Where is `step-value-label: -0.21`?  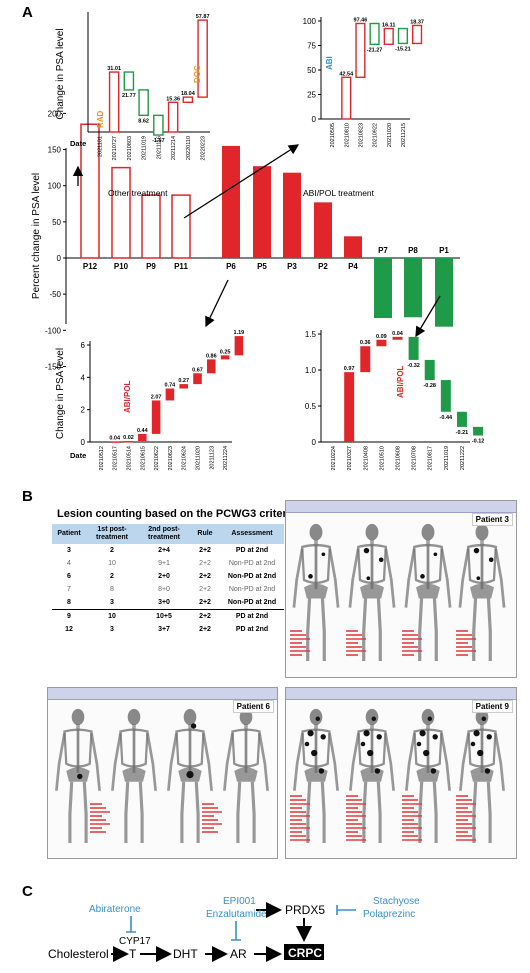
step-value-label: -0.21 is located at coordinates (462, 433).